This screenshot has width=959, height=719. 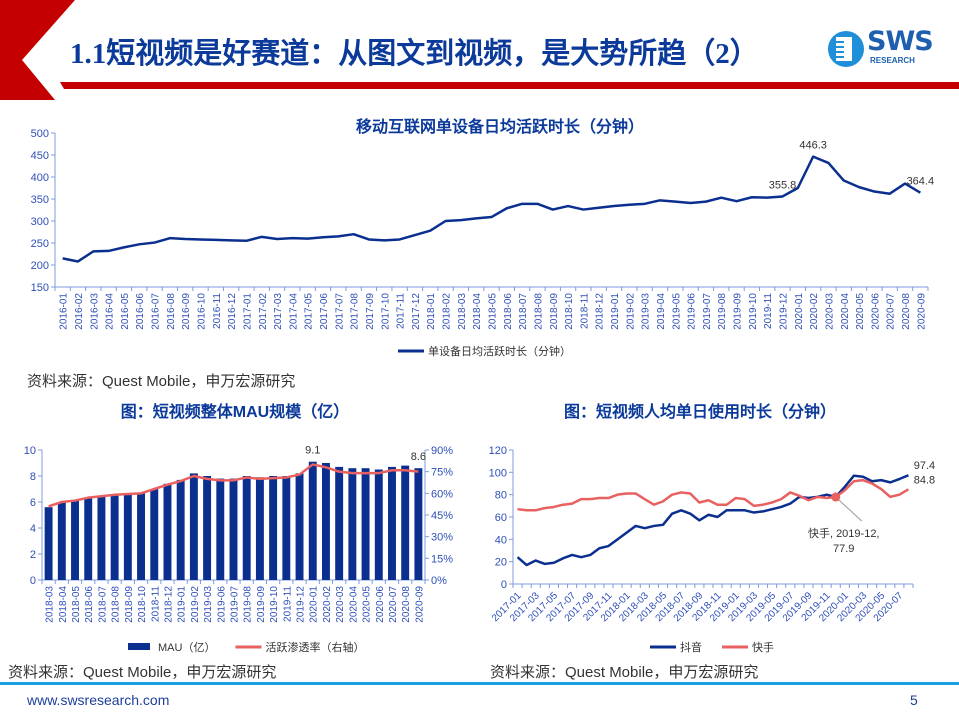 What do you see at coordinates (324, 311) in the screenshot?
I see `x-tick-label: 2017-06` at bounding box center [324, 311].